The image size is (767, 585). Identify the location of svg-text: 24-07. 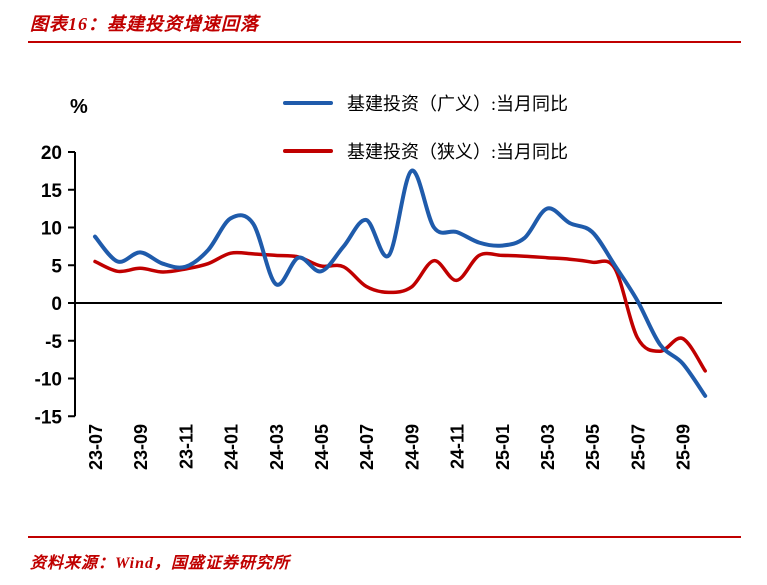
(367, 447).